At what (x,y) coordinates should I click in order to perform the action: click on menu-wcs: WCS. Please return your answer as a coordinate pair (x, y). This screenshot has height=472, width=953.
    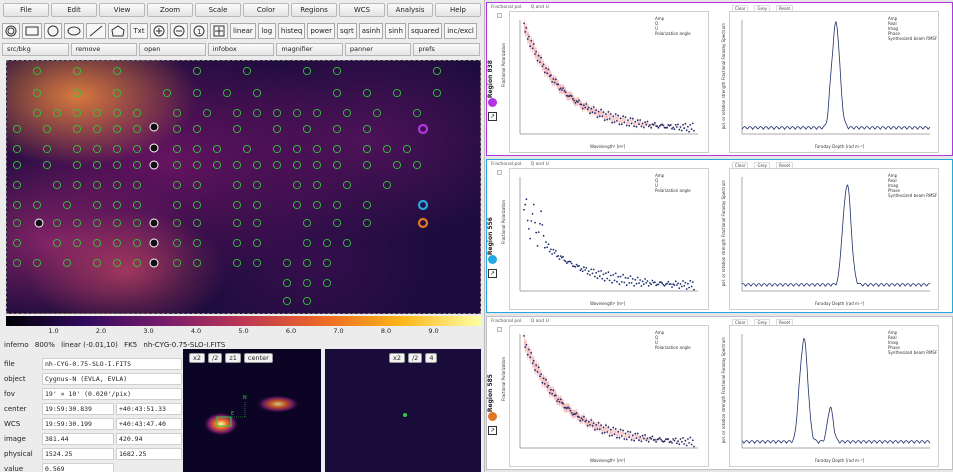
    Looking at the image, I should click on (362, 10).